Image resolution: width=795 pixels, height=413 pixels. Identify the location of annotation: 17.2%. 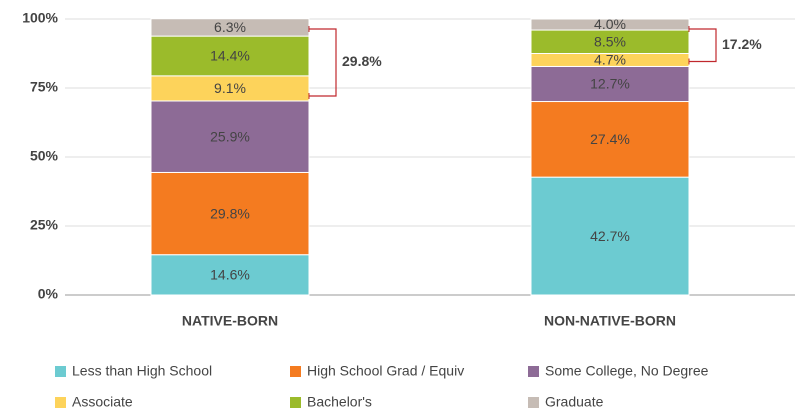
(742, 44).